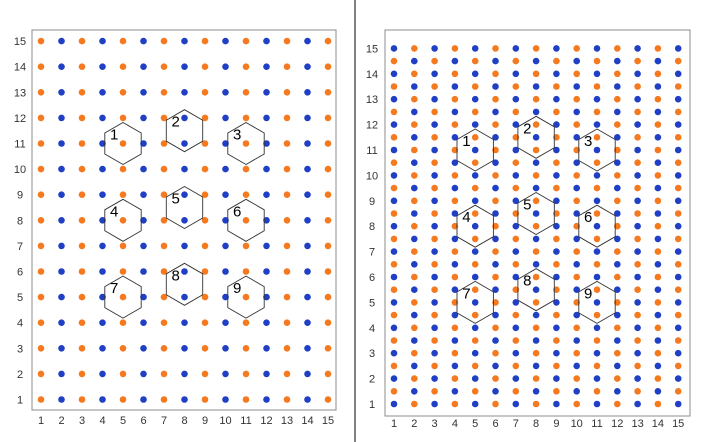  I want to click on y-tick-label: 4, so click(20, 324).